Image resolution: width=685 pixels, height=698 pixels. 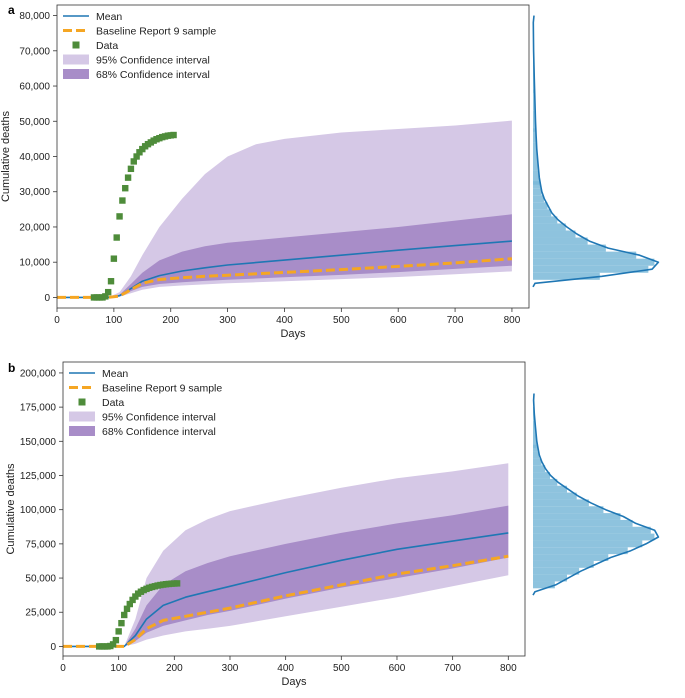 I want to click on y-tick-label: 50,000, so click(x=40, y=579).